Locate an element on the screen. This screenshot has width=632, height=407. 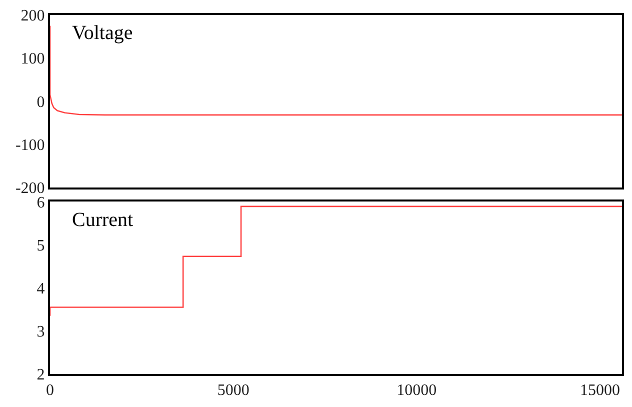
y-tick-label: -100 is located at coordinates (30, 145).